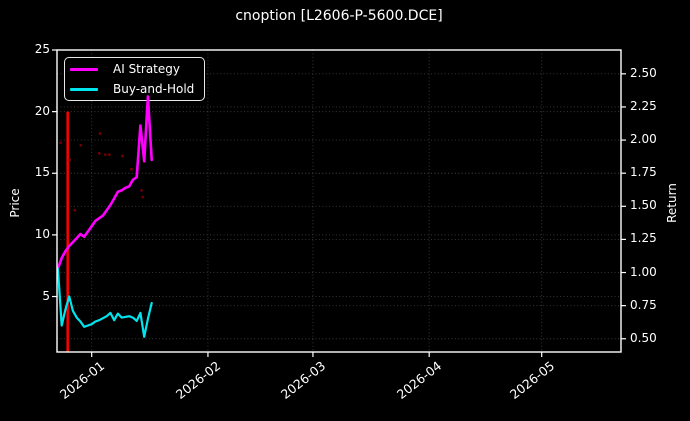 The height and width of the screenshot is (421, 690). Describe the element at coordinates (104, 302) in the screenshot. I see `buy-and-hold-line` at that location.